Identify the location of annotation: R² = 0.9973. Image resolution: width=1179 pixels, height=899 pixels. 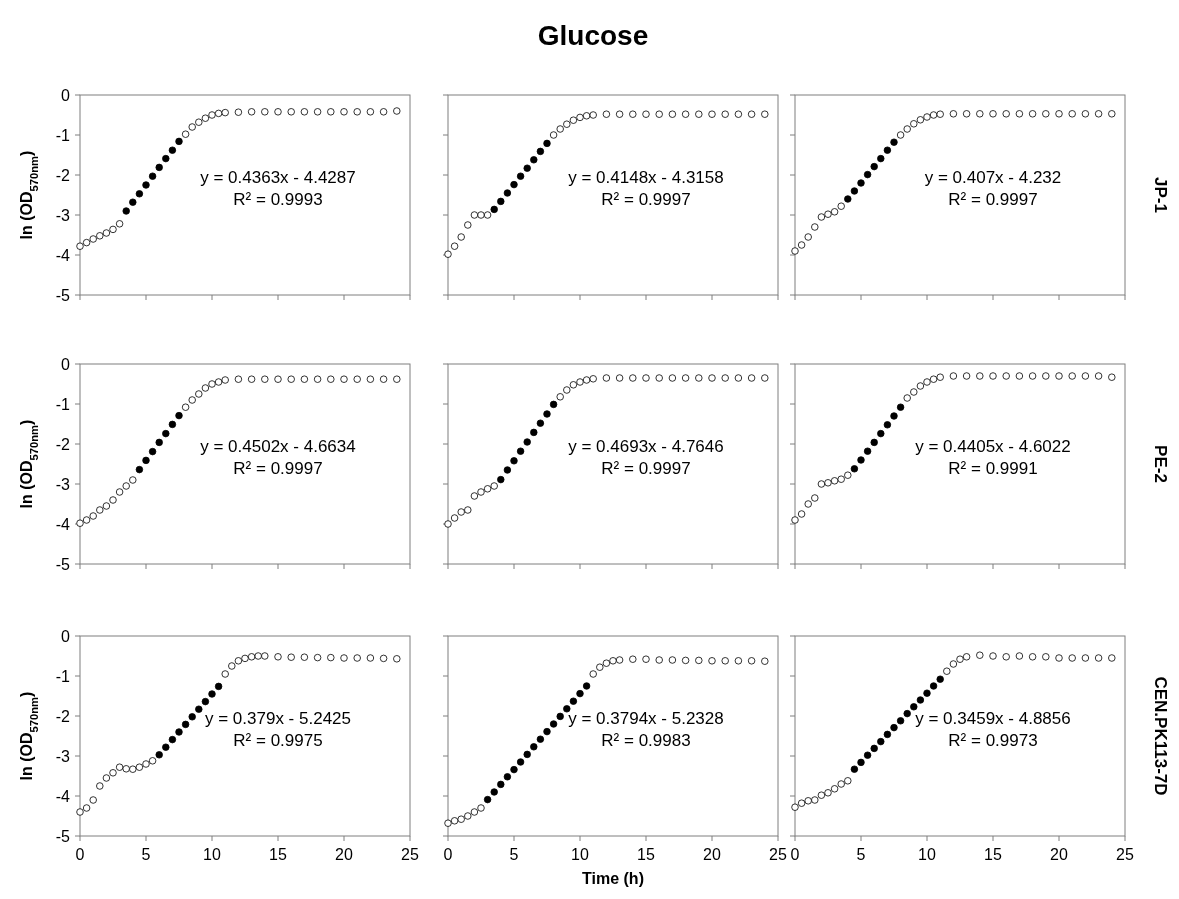
(993, 740).